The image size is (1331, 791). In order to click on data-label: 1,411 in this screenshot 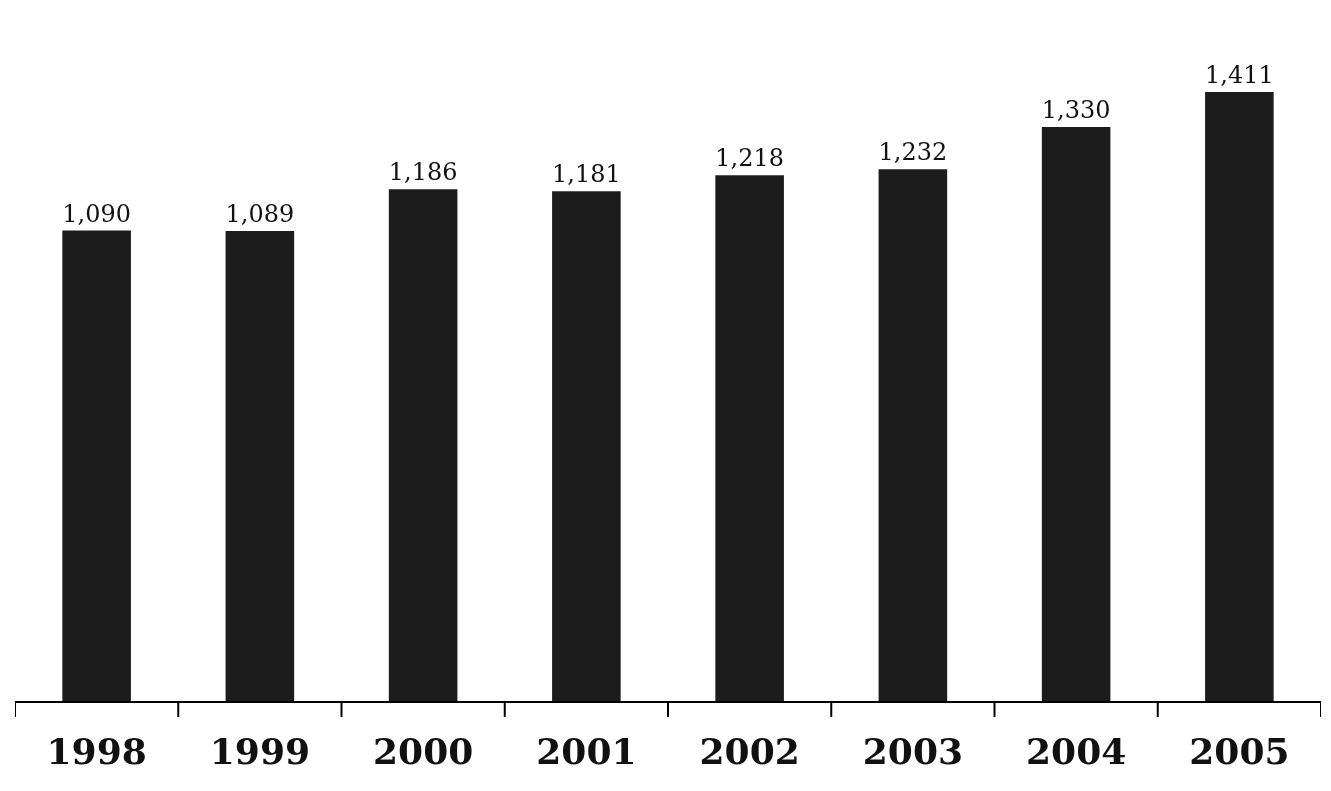, I will do `click(1239, 75)`.